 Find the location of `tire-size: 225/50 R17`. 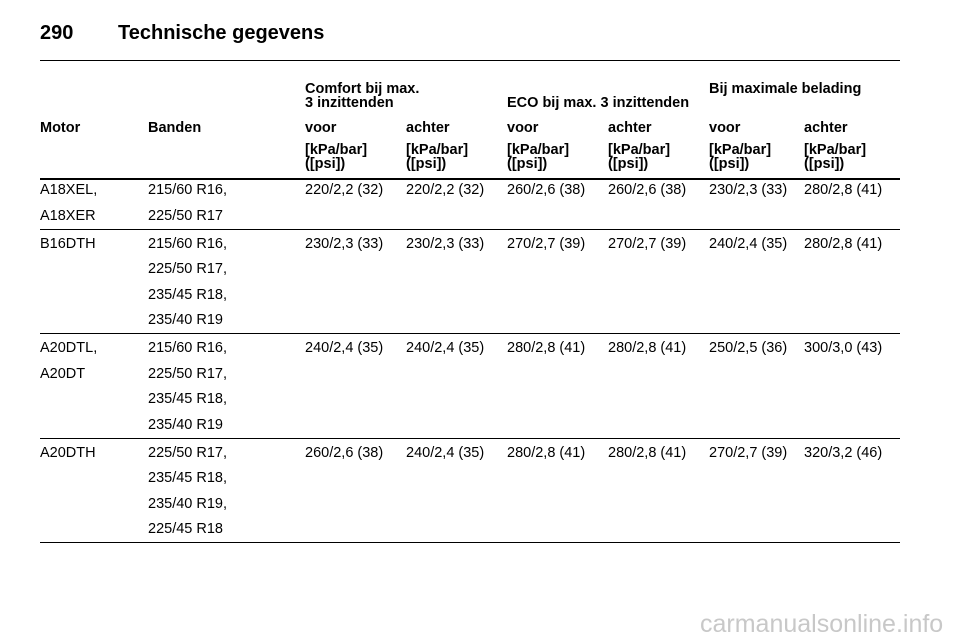

tire-size: 225/50 R17 is located at coordinates (185, 215).